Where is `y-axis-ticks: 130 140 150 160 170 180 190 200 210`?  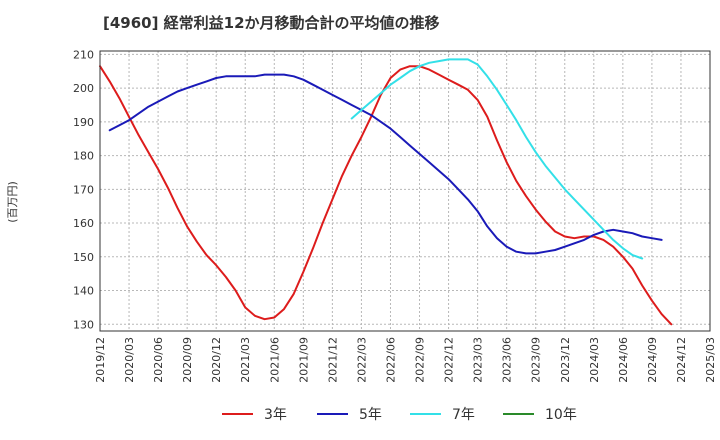
y-axis-ticks: 130 140 150 160 170 180 190 200 210 is located at coordinates (83, 189).